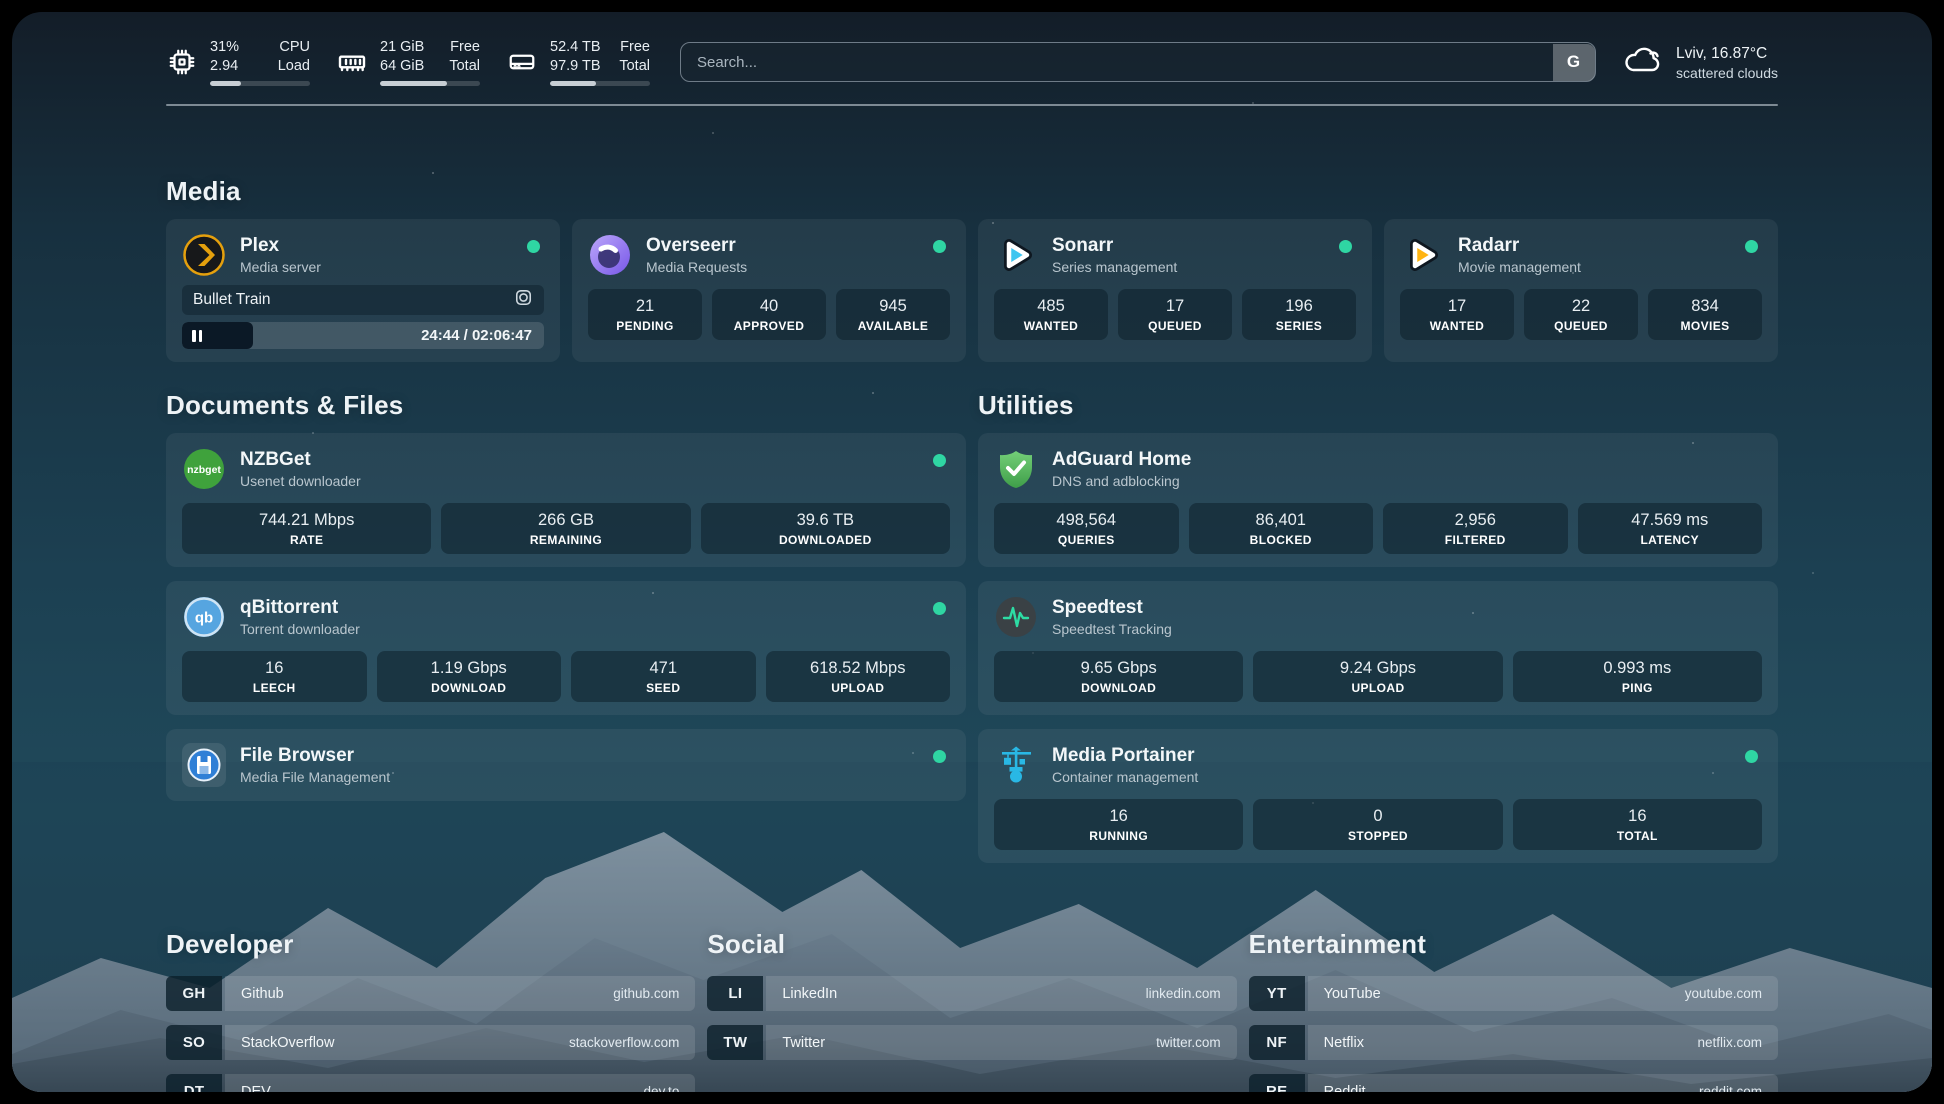 Image resolution: width=1944 pixels, height=1104 pixels. Describe the element at coordinates (1016, 255) in the screenshot. I see `sonarr-icon` at that location.